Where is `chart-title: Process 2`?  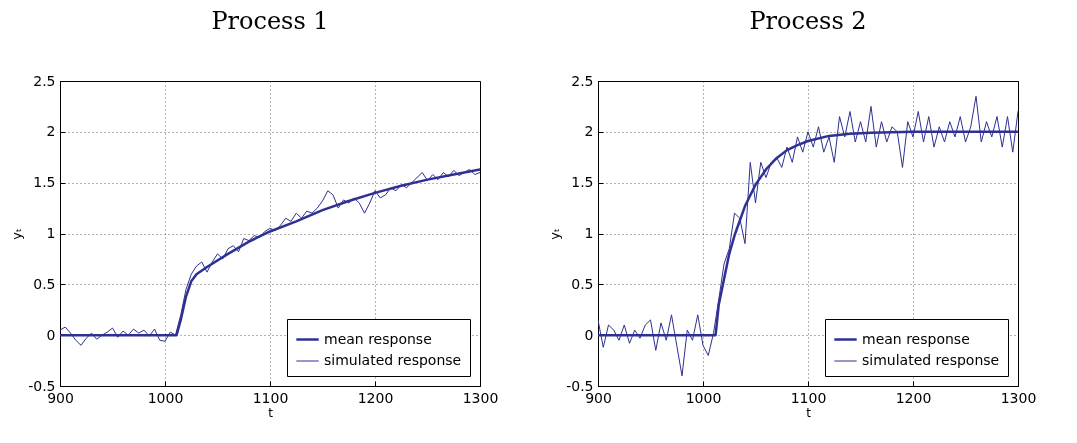 chart-title: Process 2 is located at coordinates (808, 21).